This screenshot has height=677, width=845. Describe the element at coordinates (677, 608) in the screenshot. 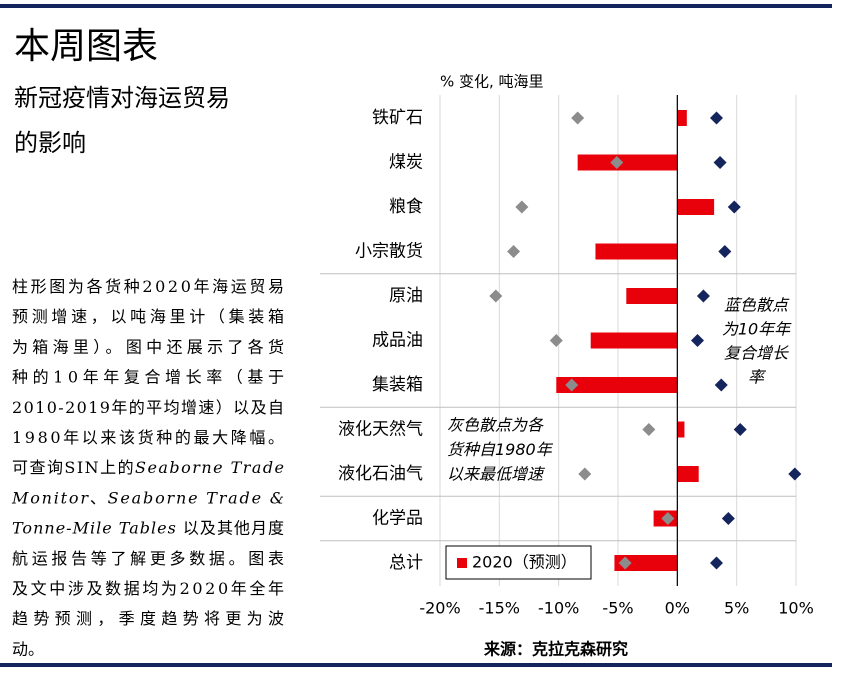

I see `x-tick-label: 0%` at that location.